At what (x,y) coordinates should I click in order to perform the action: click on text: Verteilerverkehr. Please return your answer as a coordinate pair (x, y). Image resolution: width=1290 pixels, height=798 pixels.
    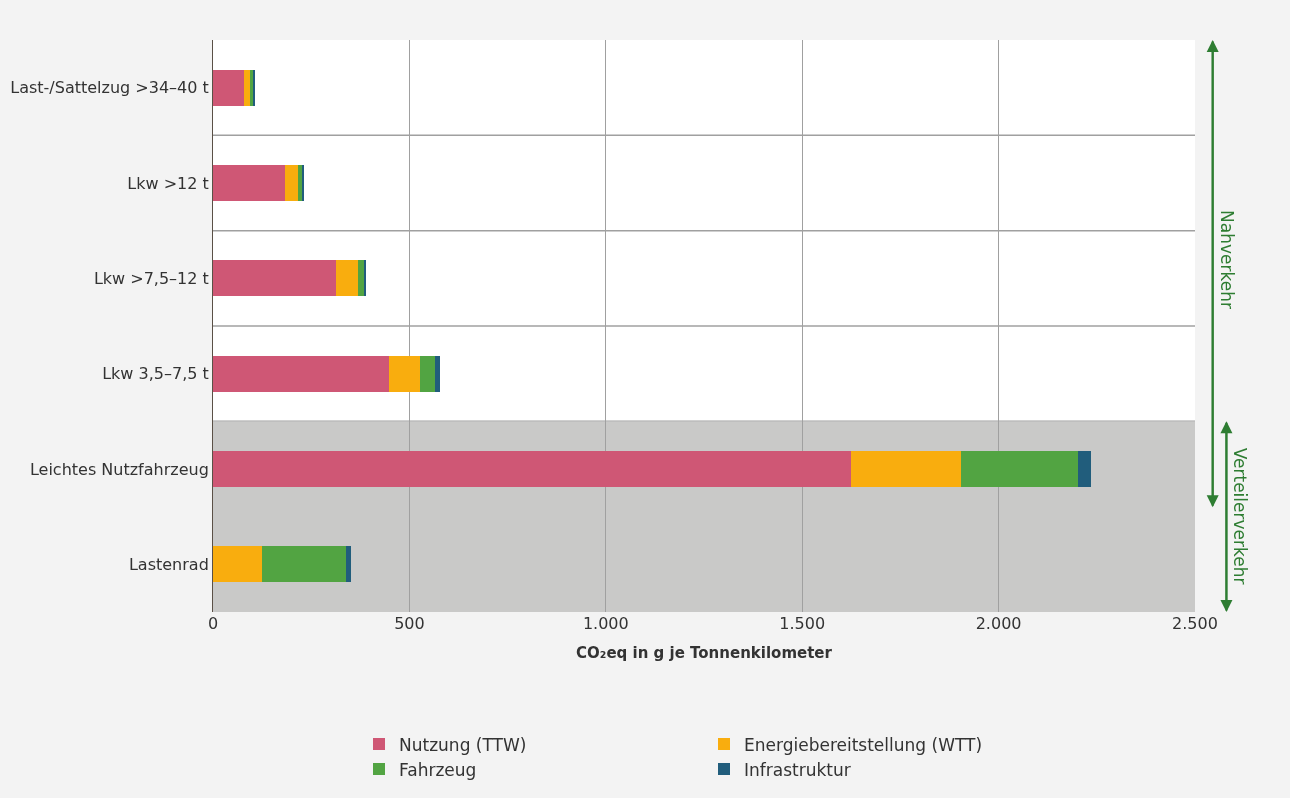
    Looking at the image, I should click on (1239, 516).